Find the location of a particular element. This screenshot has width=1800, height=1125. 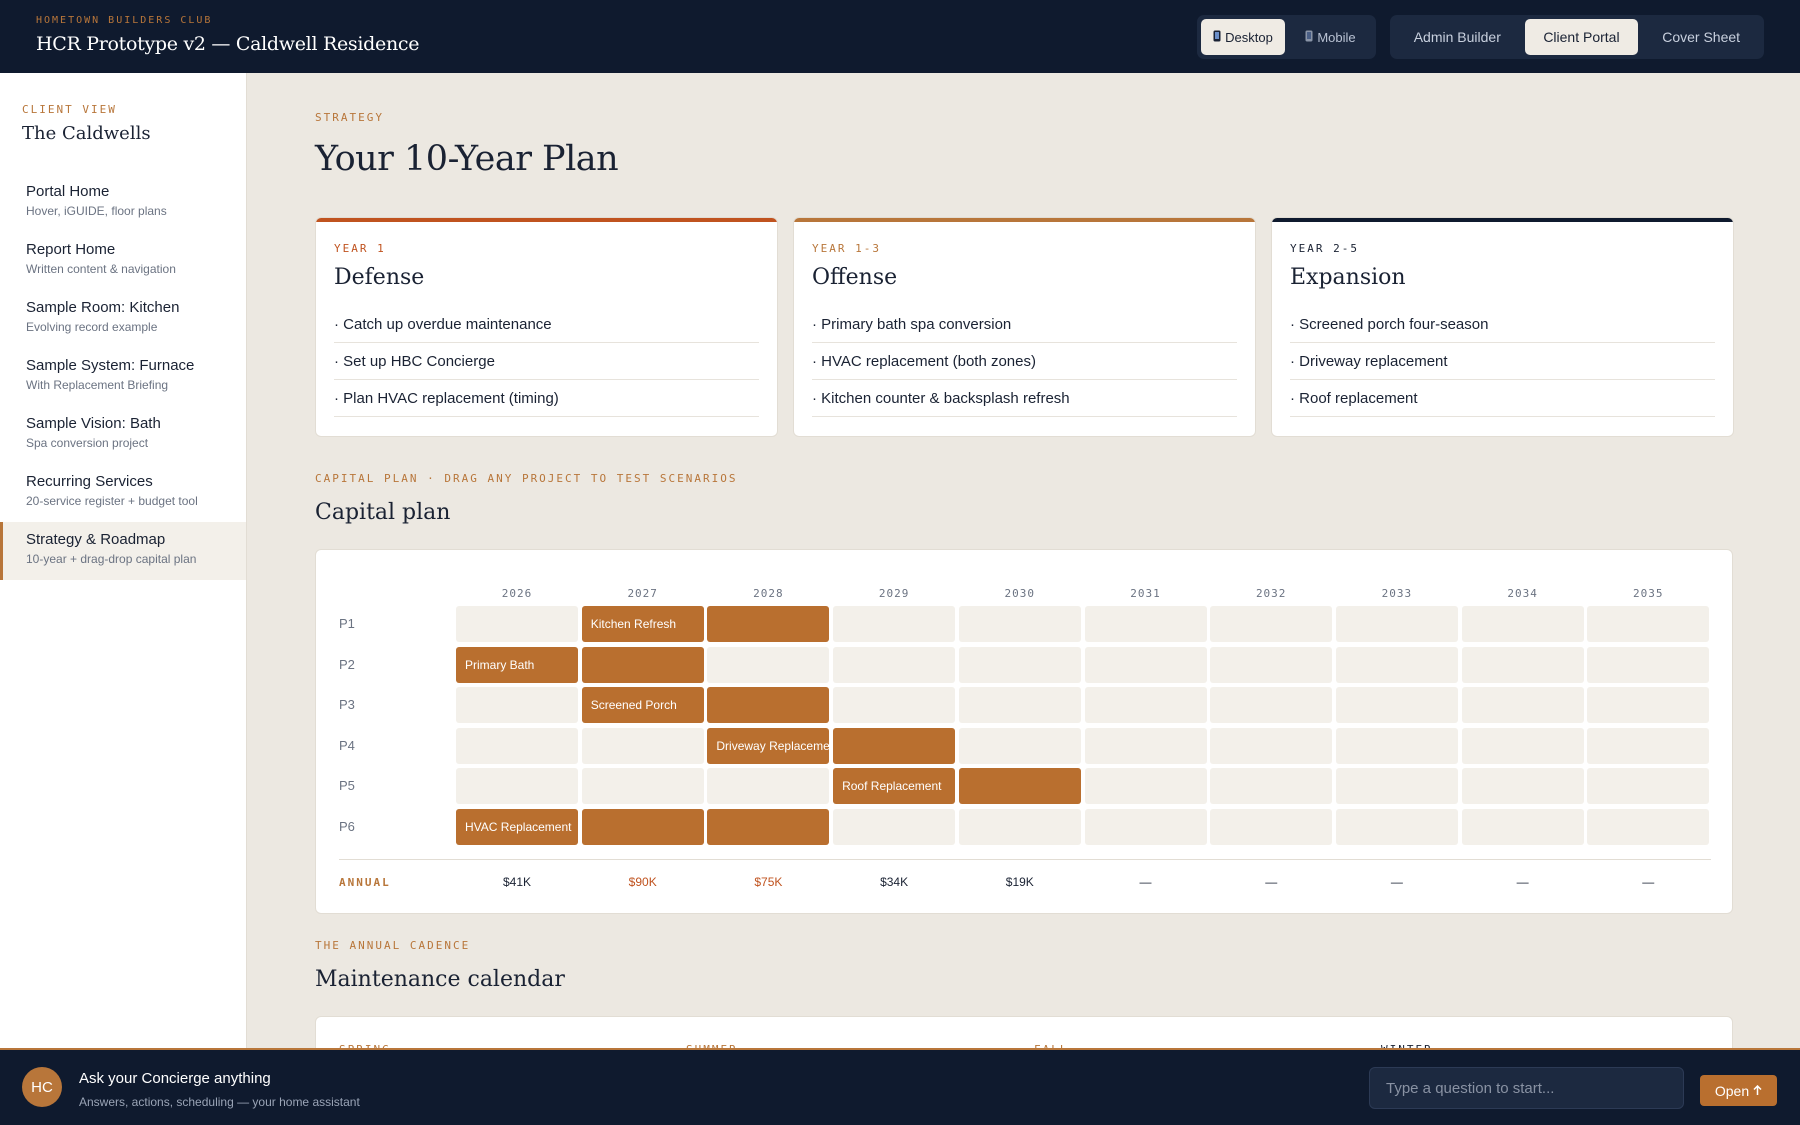

tab-admin-builder: Admin Builder is located at coordinates (1457, 37).